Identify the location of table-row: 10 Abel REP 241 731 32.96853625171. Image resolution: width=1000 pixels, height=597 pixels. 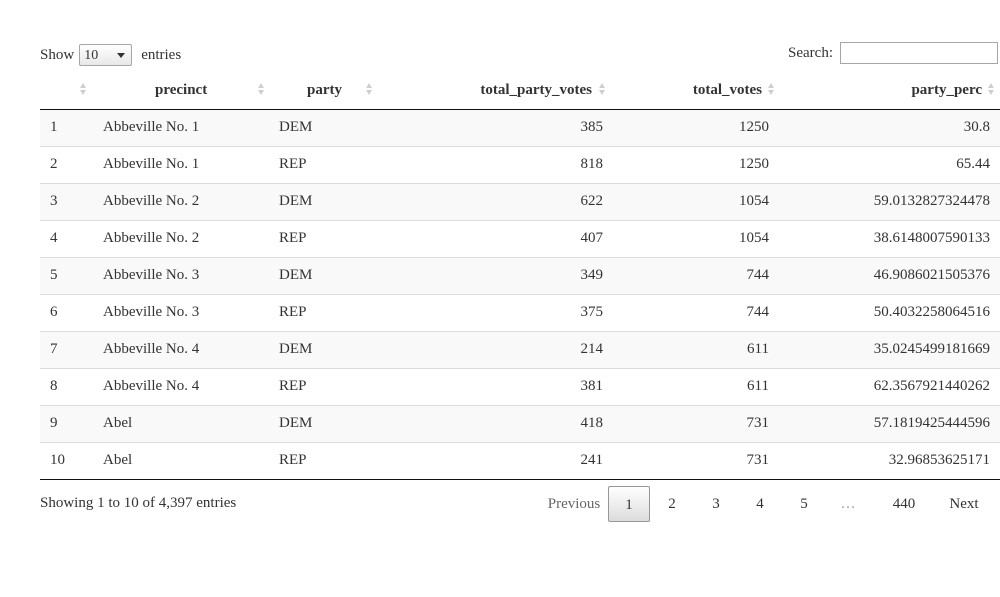
(520, 460).